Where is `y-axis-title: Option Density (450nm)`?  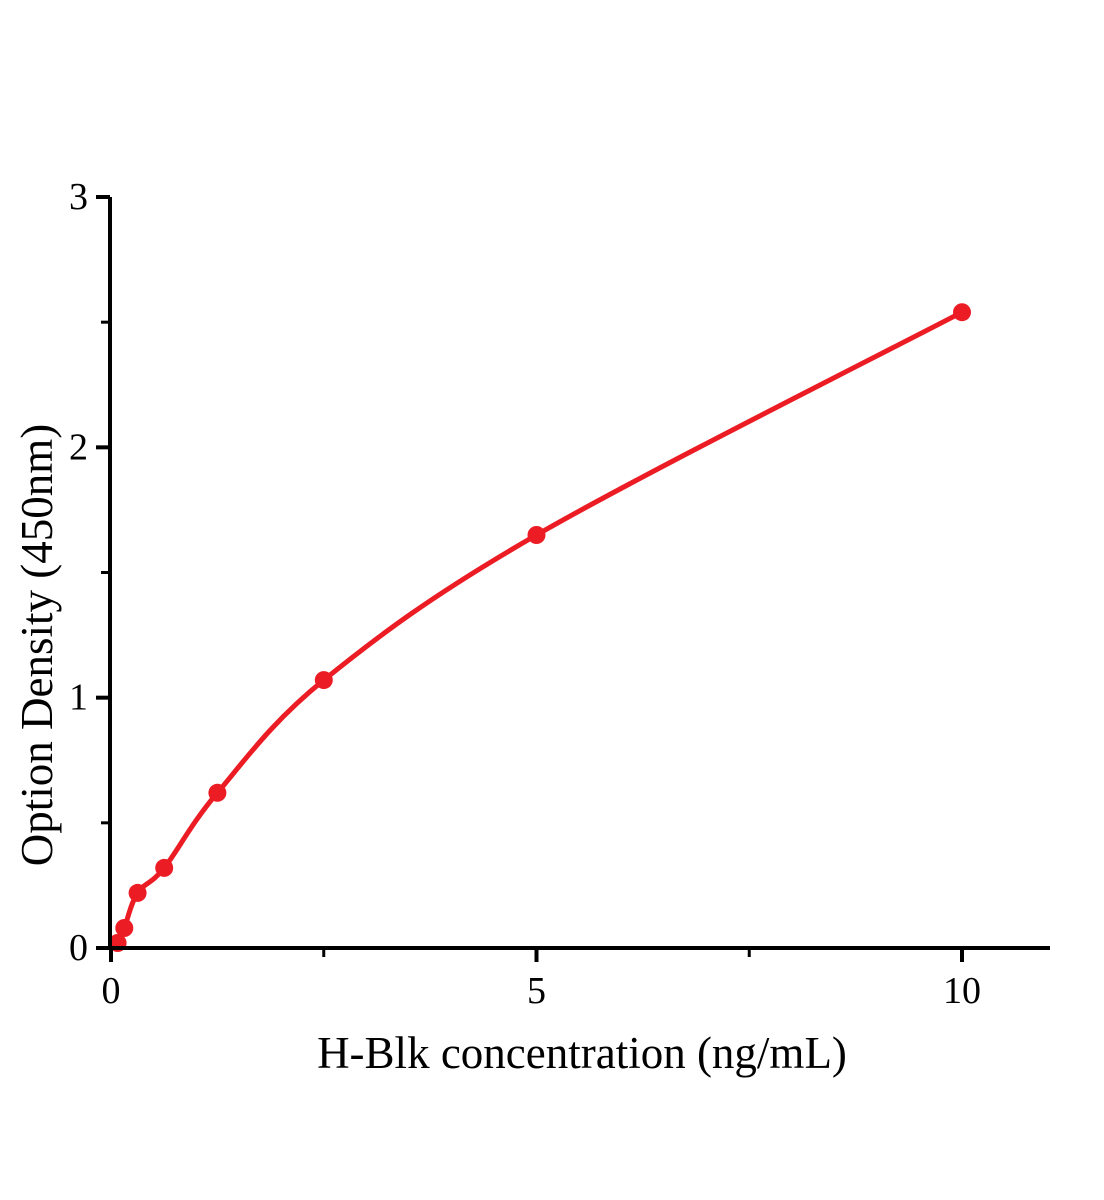 y-axis-title: Option Density (450nm) is located at coordinates (37, 645).